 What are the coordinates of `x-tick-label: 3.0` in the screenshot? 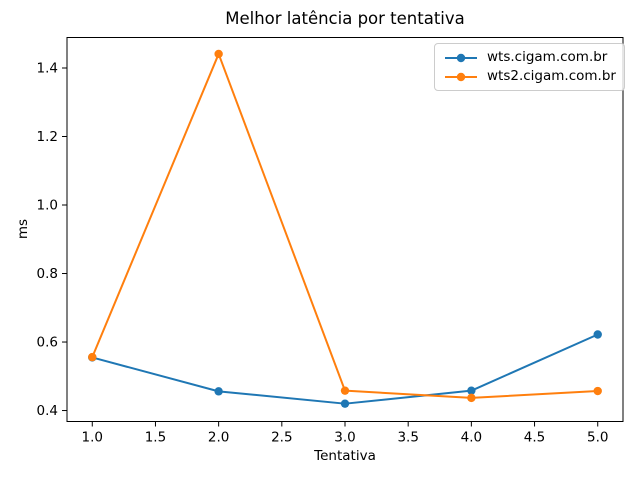 It's located at (344, 438).